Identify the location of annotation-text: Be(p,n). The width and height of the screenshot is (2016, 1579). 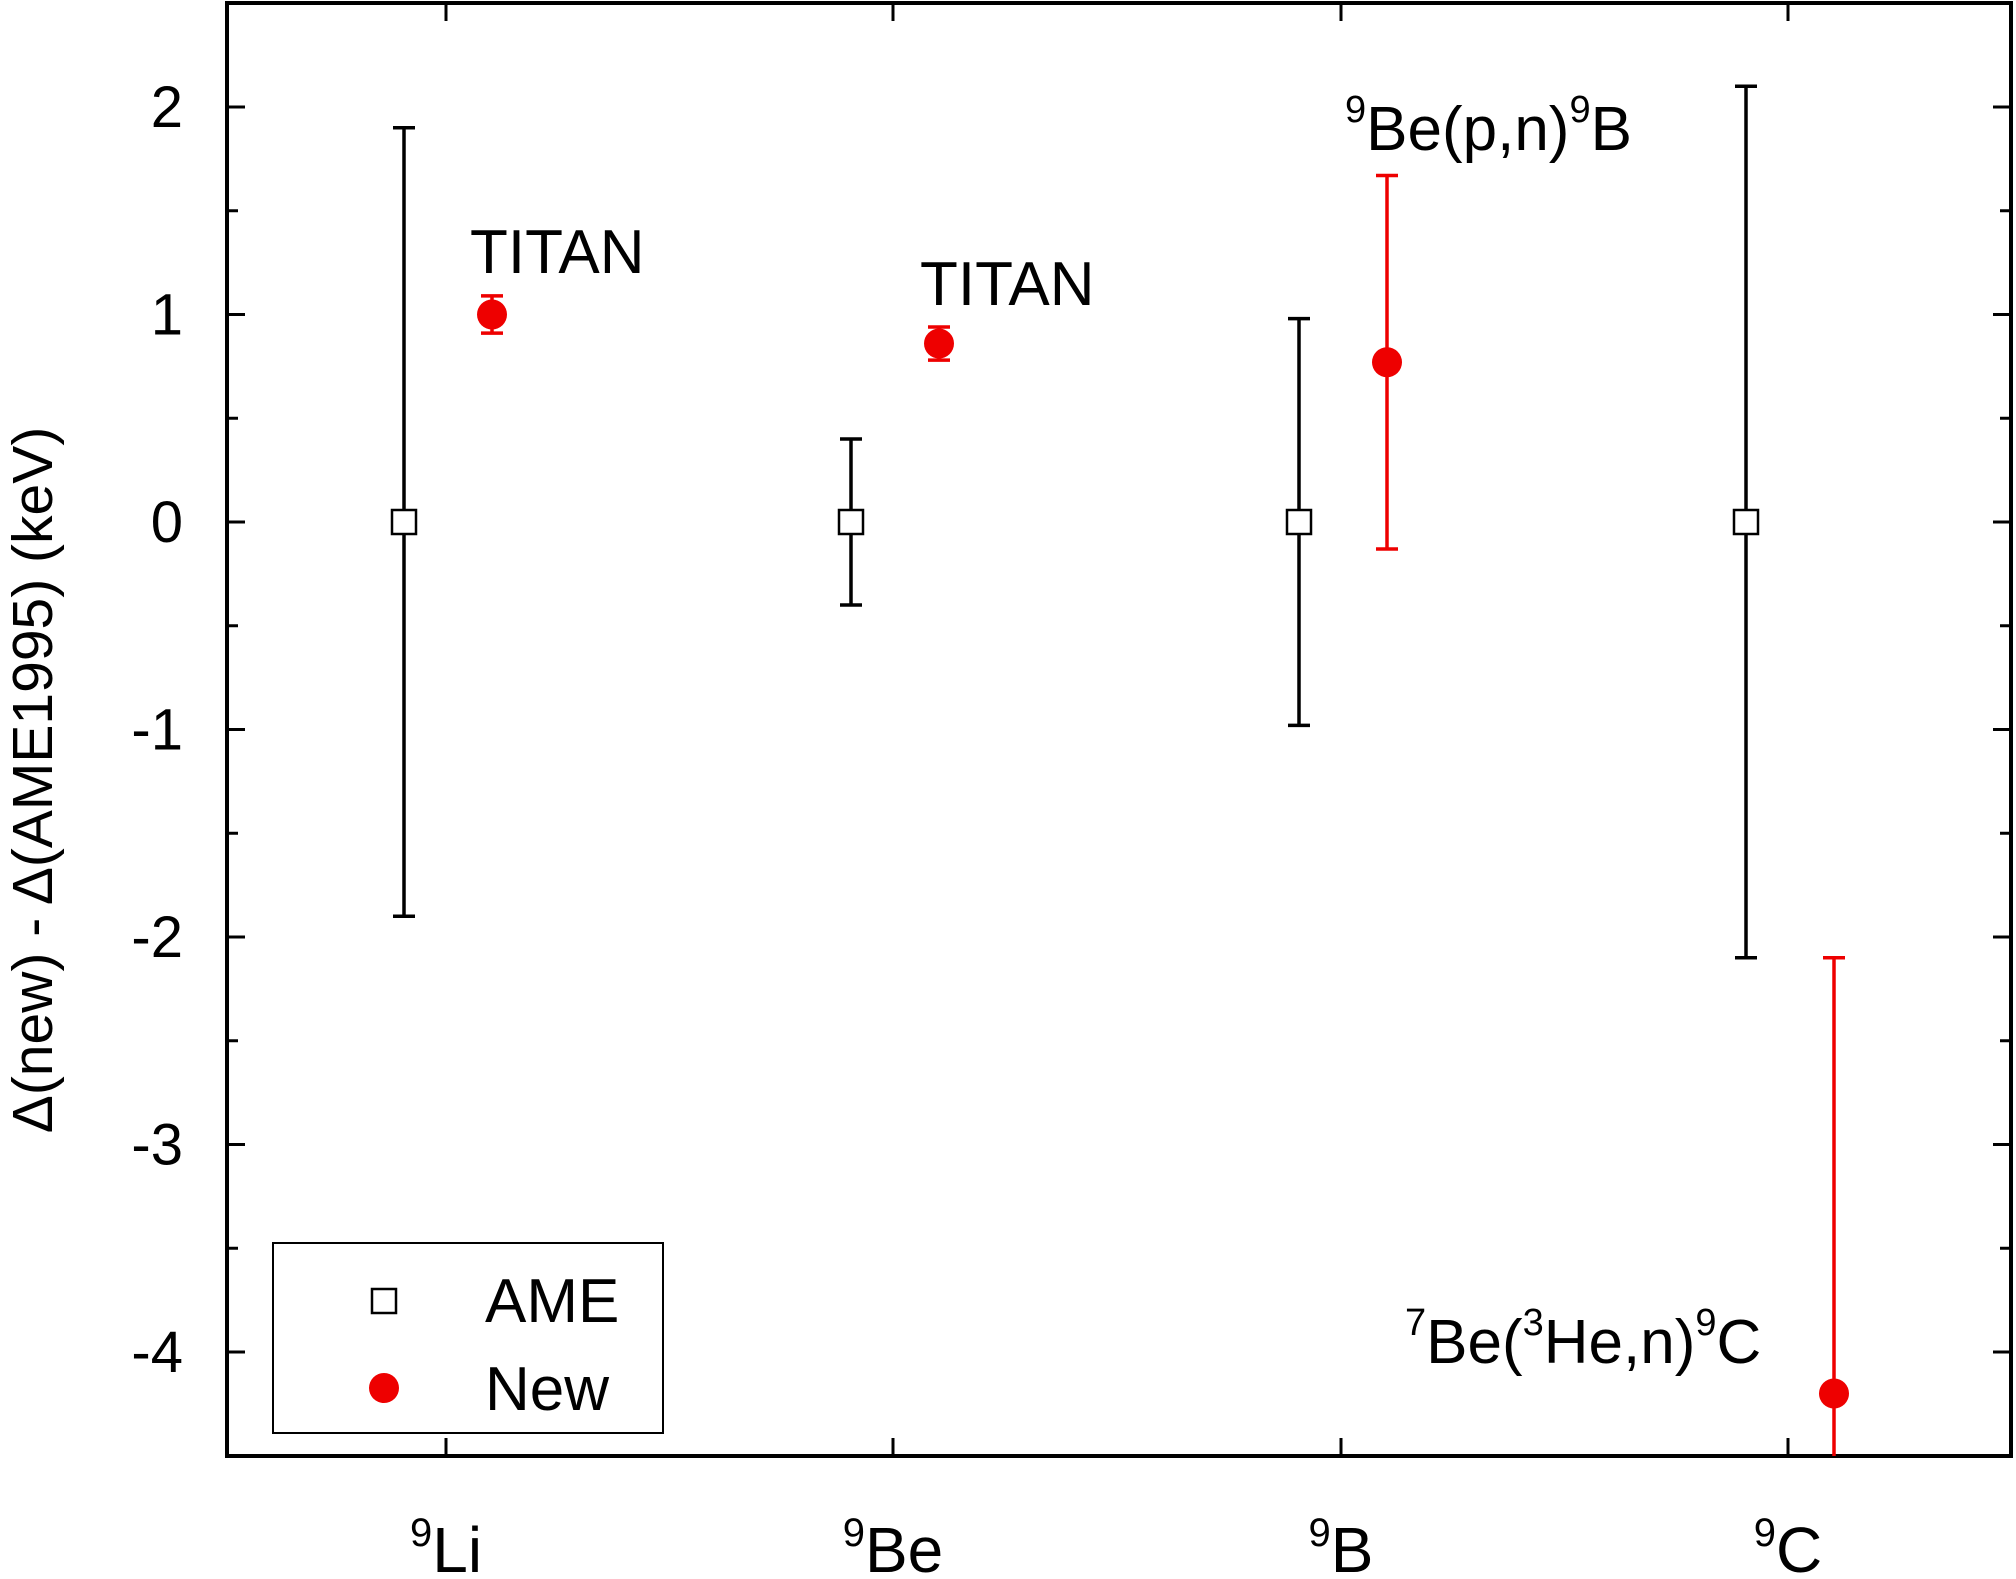
(1467, 129).